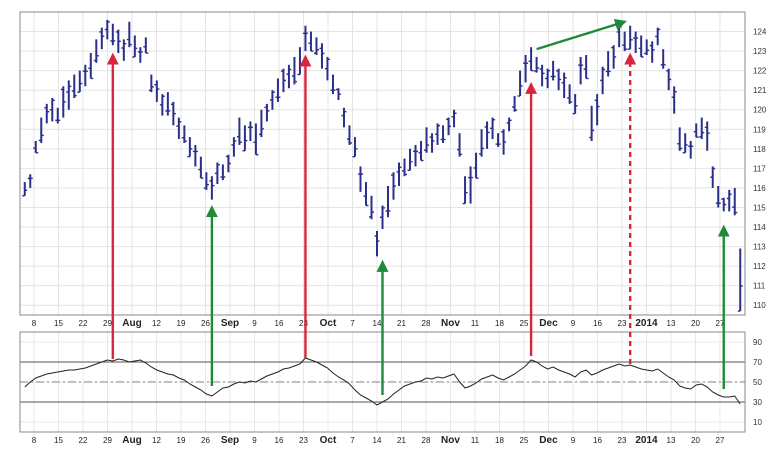 Image resolution: width=773 pixels, height=466 pixels. What do you see at coordinates (695, 323) in the screenshot?
I see `price-x-tick-label: 20` at bounding box center [695, 323].